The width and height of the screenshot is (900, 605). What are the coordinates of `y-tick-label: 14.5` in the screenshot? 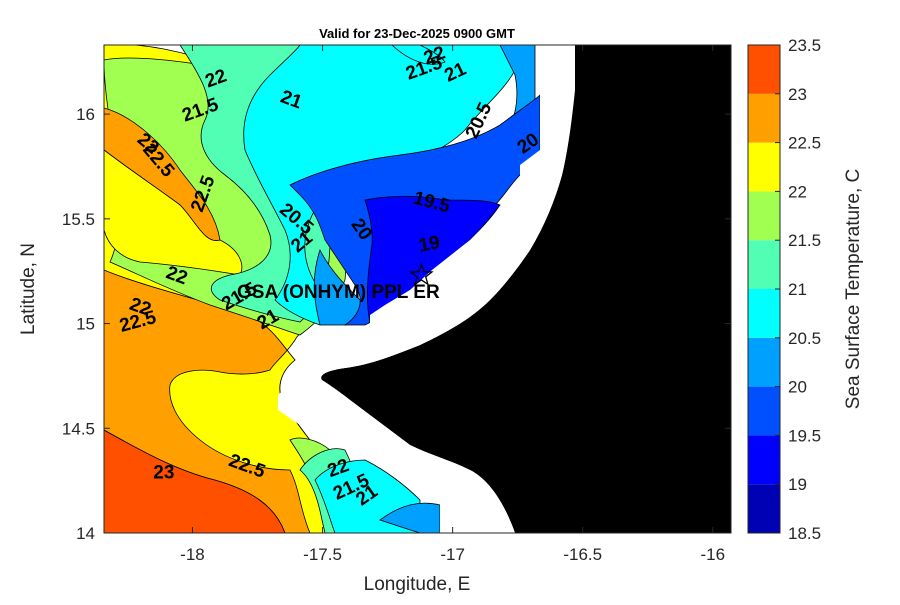 It's located at (78, 428).